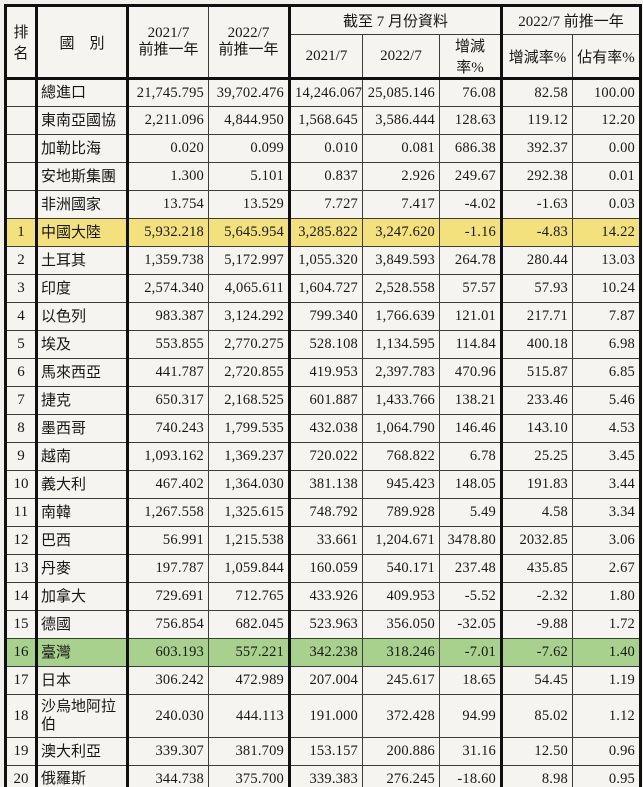  Describe the element at coordinates (249, 484) in the screenshot. I see `value-cell: 1,364.030` at that location.